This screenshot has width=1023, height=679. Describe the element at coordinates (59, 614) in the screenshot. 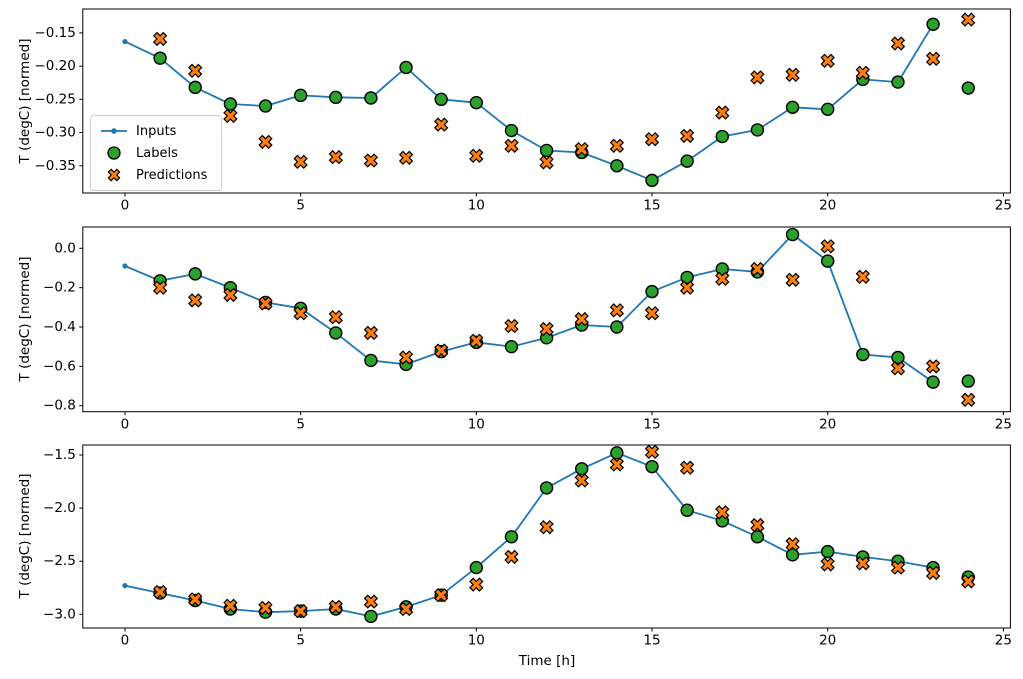

I see `y-tick-label: −3.0` at that location.